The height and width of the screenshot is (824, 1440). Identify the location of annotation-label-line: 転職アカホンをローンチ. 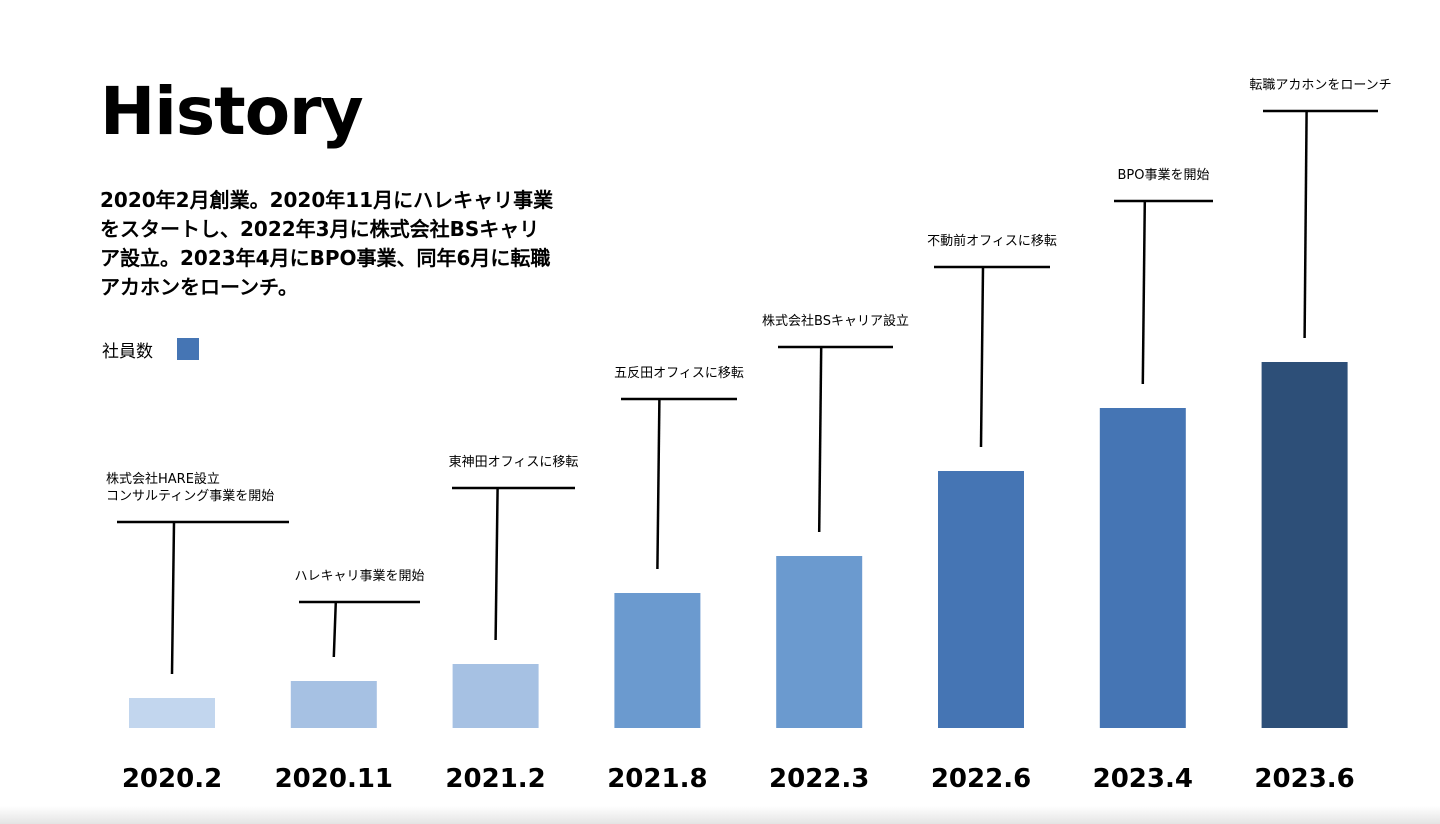
(1320, 85).